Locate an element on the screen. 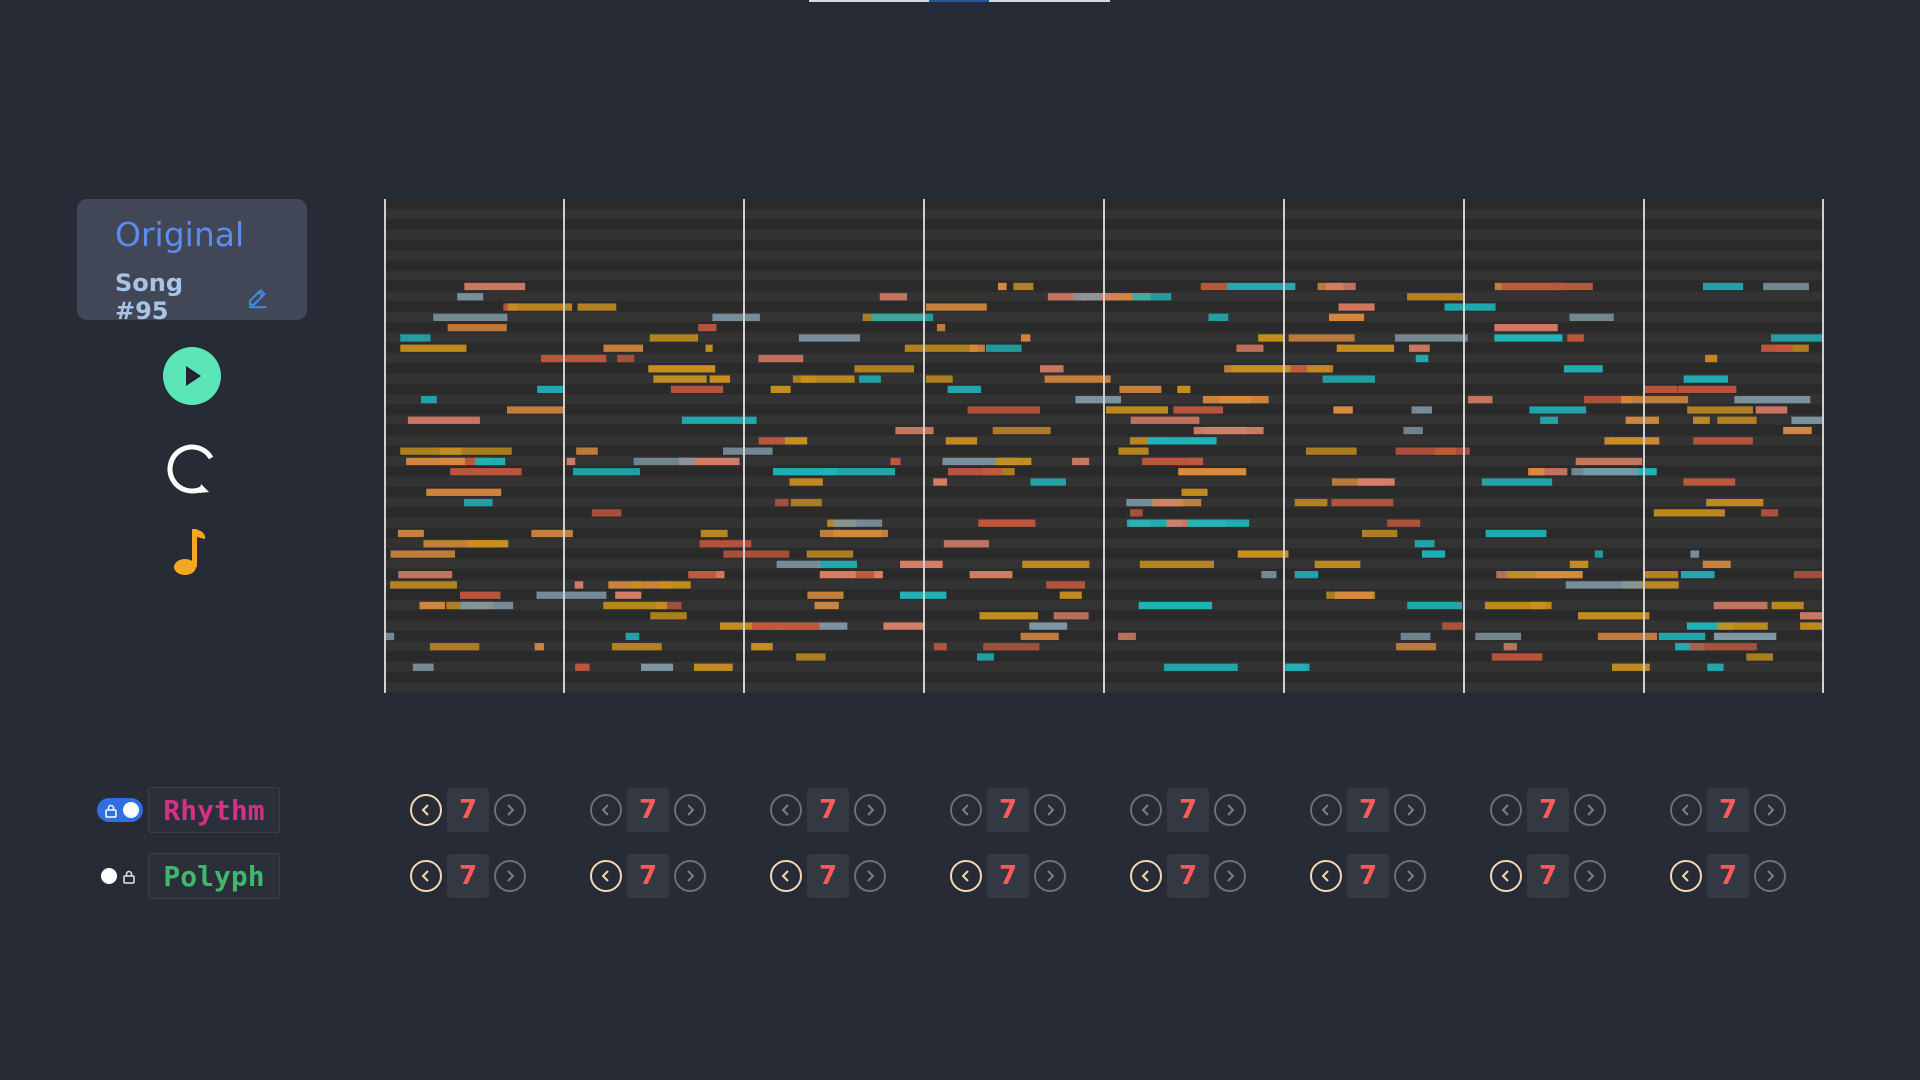  lock-icon is located at coordinates (111, 810).